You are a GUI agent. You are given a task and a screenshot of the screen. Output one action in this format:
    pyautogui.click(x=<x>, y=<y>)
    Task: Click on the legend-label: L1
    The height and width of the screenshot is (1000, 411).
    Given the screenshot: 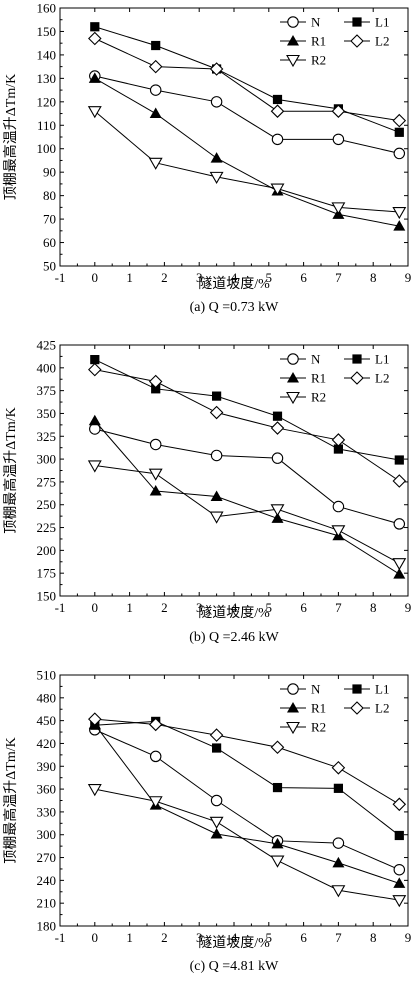 What is the action you would take?
    pyautogui.click(x=382, y=22)
    